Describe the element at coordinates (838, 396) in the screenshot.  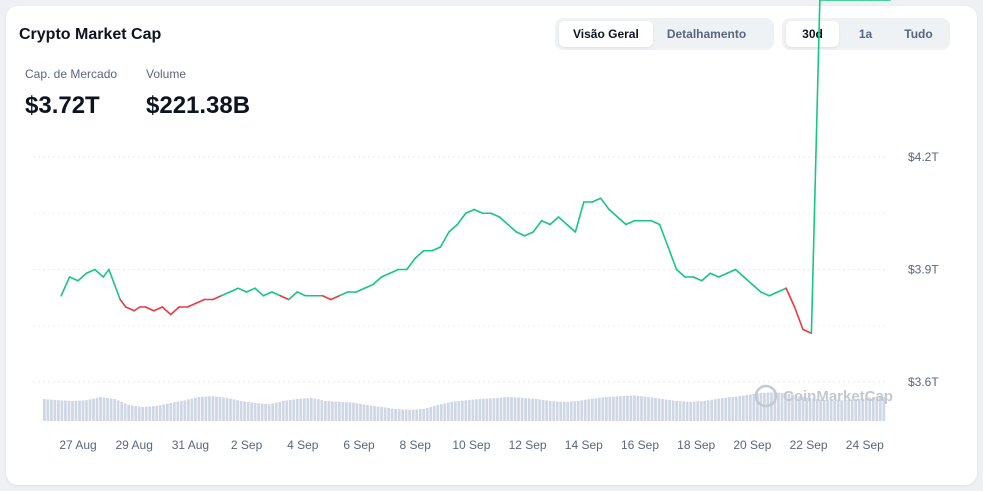
I see `watermark-text: CoinMarketCap` at that location.